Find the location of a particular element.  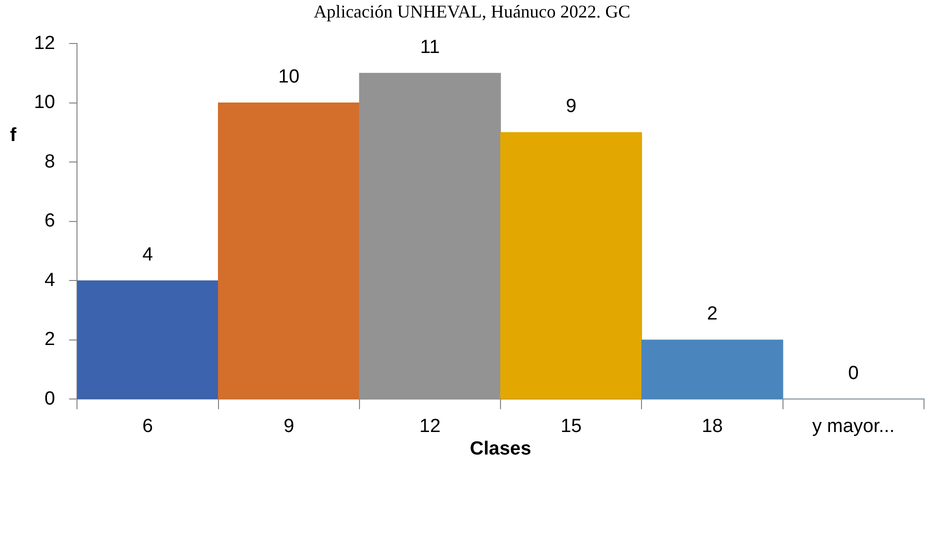

chart-title: Aplicación UNHEVAL, Huánuco 2022. GC is located at coordinates (472, 12).